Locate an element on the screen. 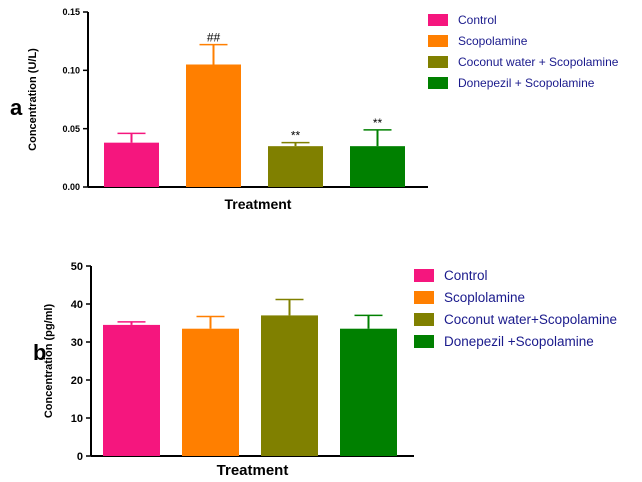 The height and width of the screenshot is (482, 642). y-tick-label-a: 0.15 is located at coordinates (71, 12).